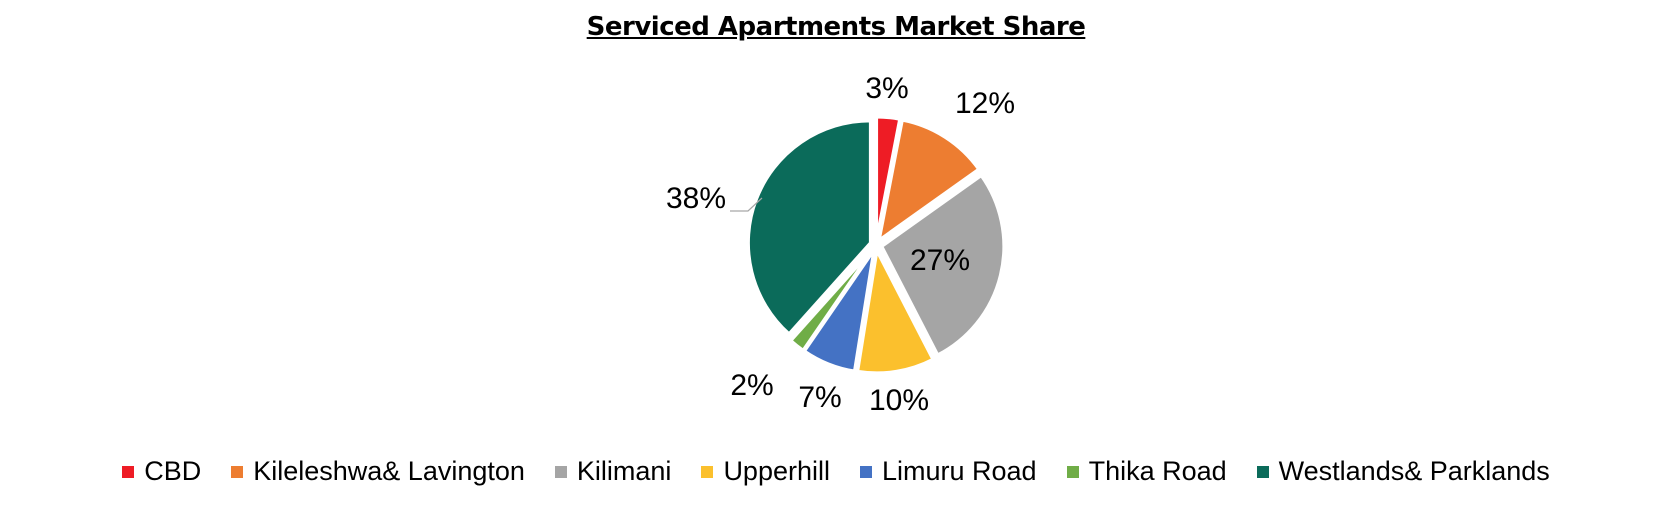  What do you see at coordinates (173, 471) in the screenshot?
I see `legend-label: CBD` at bounding box center [173, 471].